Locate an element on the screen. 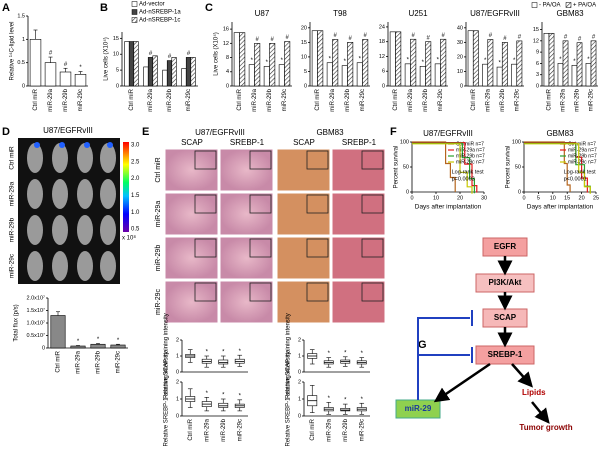 This screenshot has width=602, height=455. colorbar-label: 1.5 is located at coordinates (135, 196).